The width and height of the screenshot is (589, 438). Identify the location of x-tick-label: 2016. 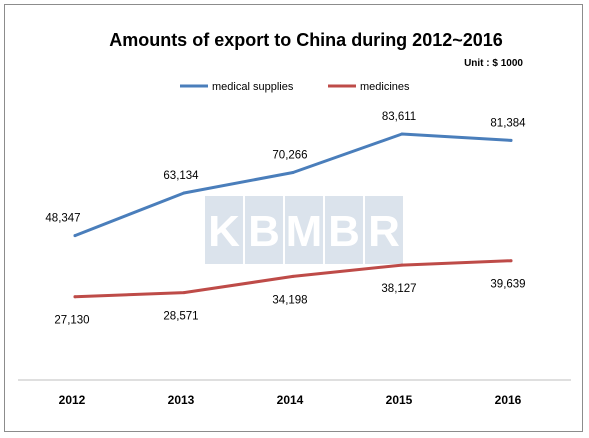
(508, 400).